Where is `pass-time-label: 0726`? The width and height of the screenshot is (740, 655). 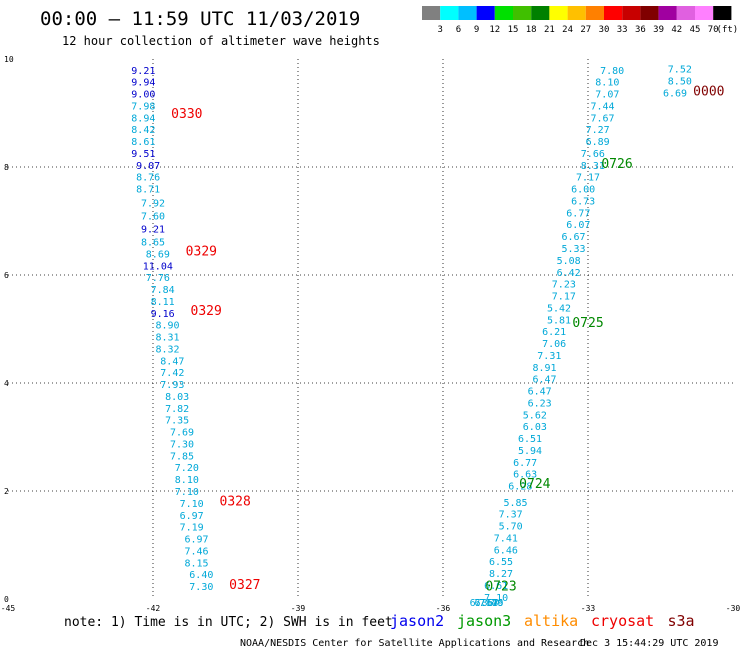 pass-time-label: 0726 is located at coordinates (616, 164).